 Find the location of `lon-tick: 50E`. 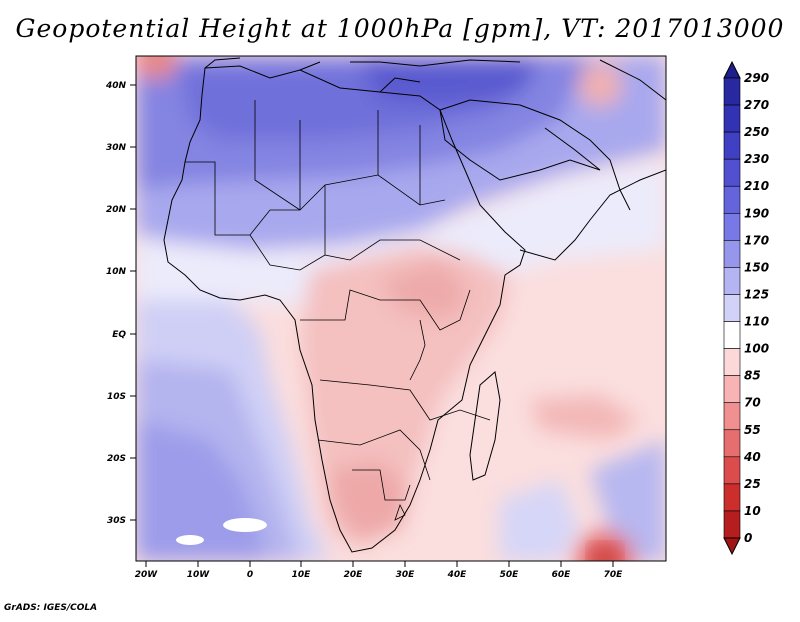

lon-tick: 50E is located at coordinates (510, 570).